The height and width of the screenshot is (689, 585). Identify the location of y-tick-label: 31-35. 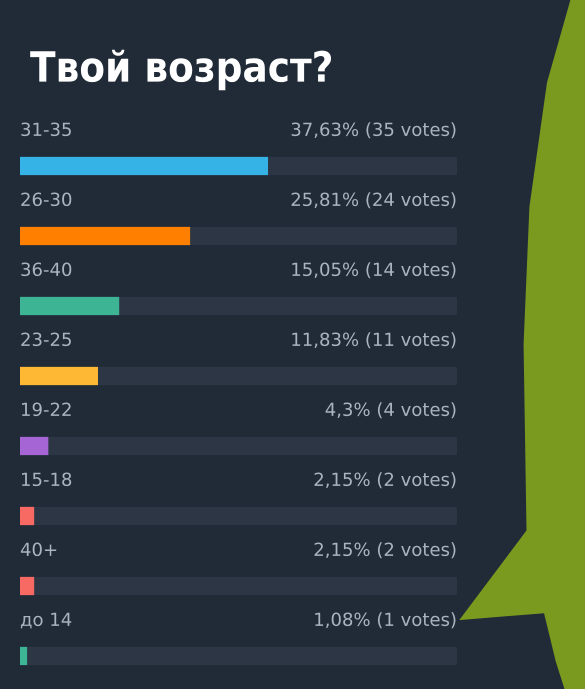
(46, 129).